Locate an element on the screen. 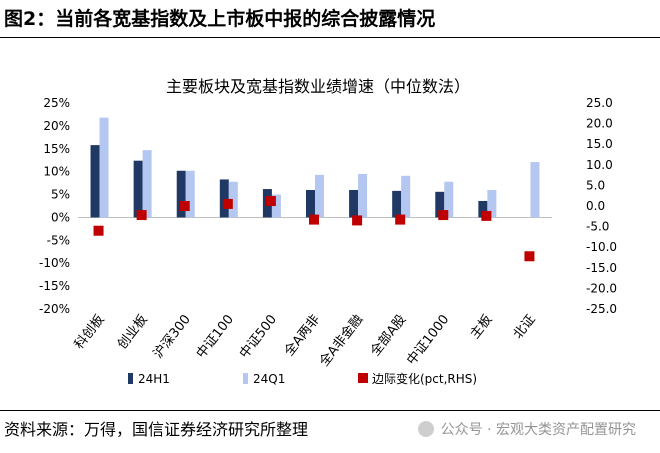  left-tick-label: 5% is located at coordinates (60, 195).